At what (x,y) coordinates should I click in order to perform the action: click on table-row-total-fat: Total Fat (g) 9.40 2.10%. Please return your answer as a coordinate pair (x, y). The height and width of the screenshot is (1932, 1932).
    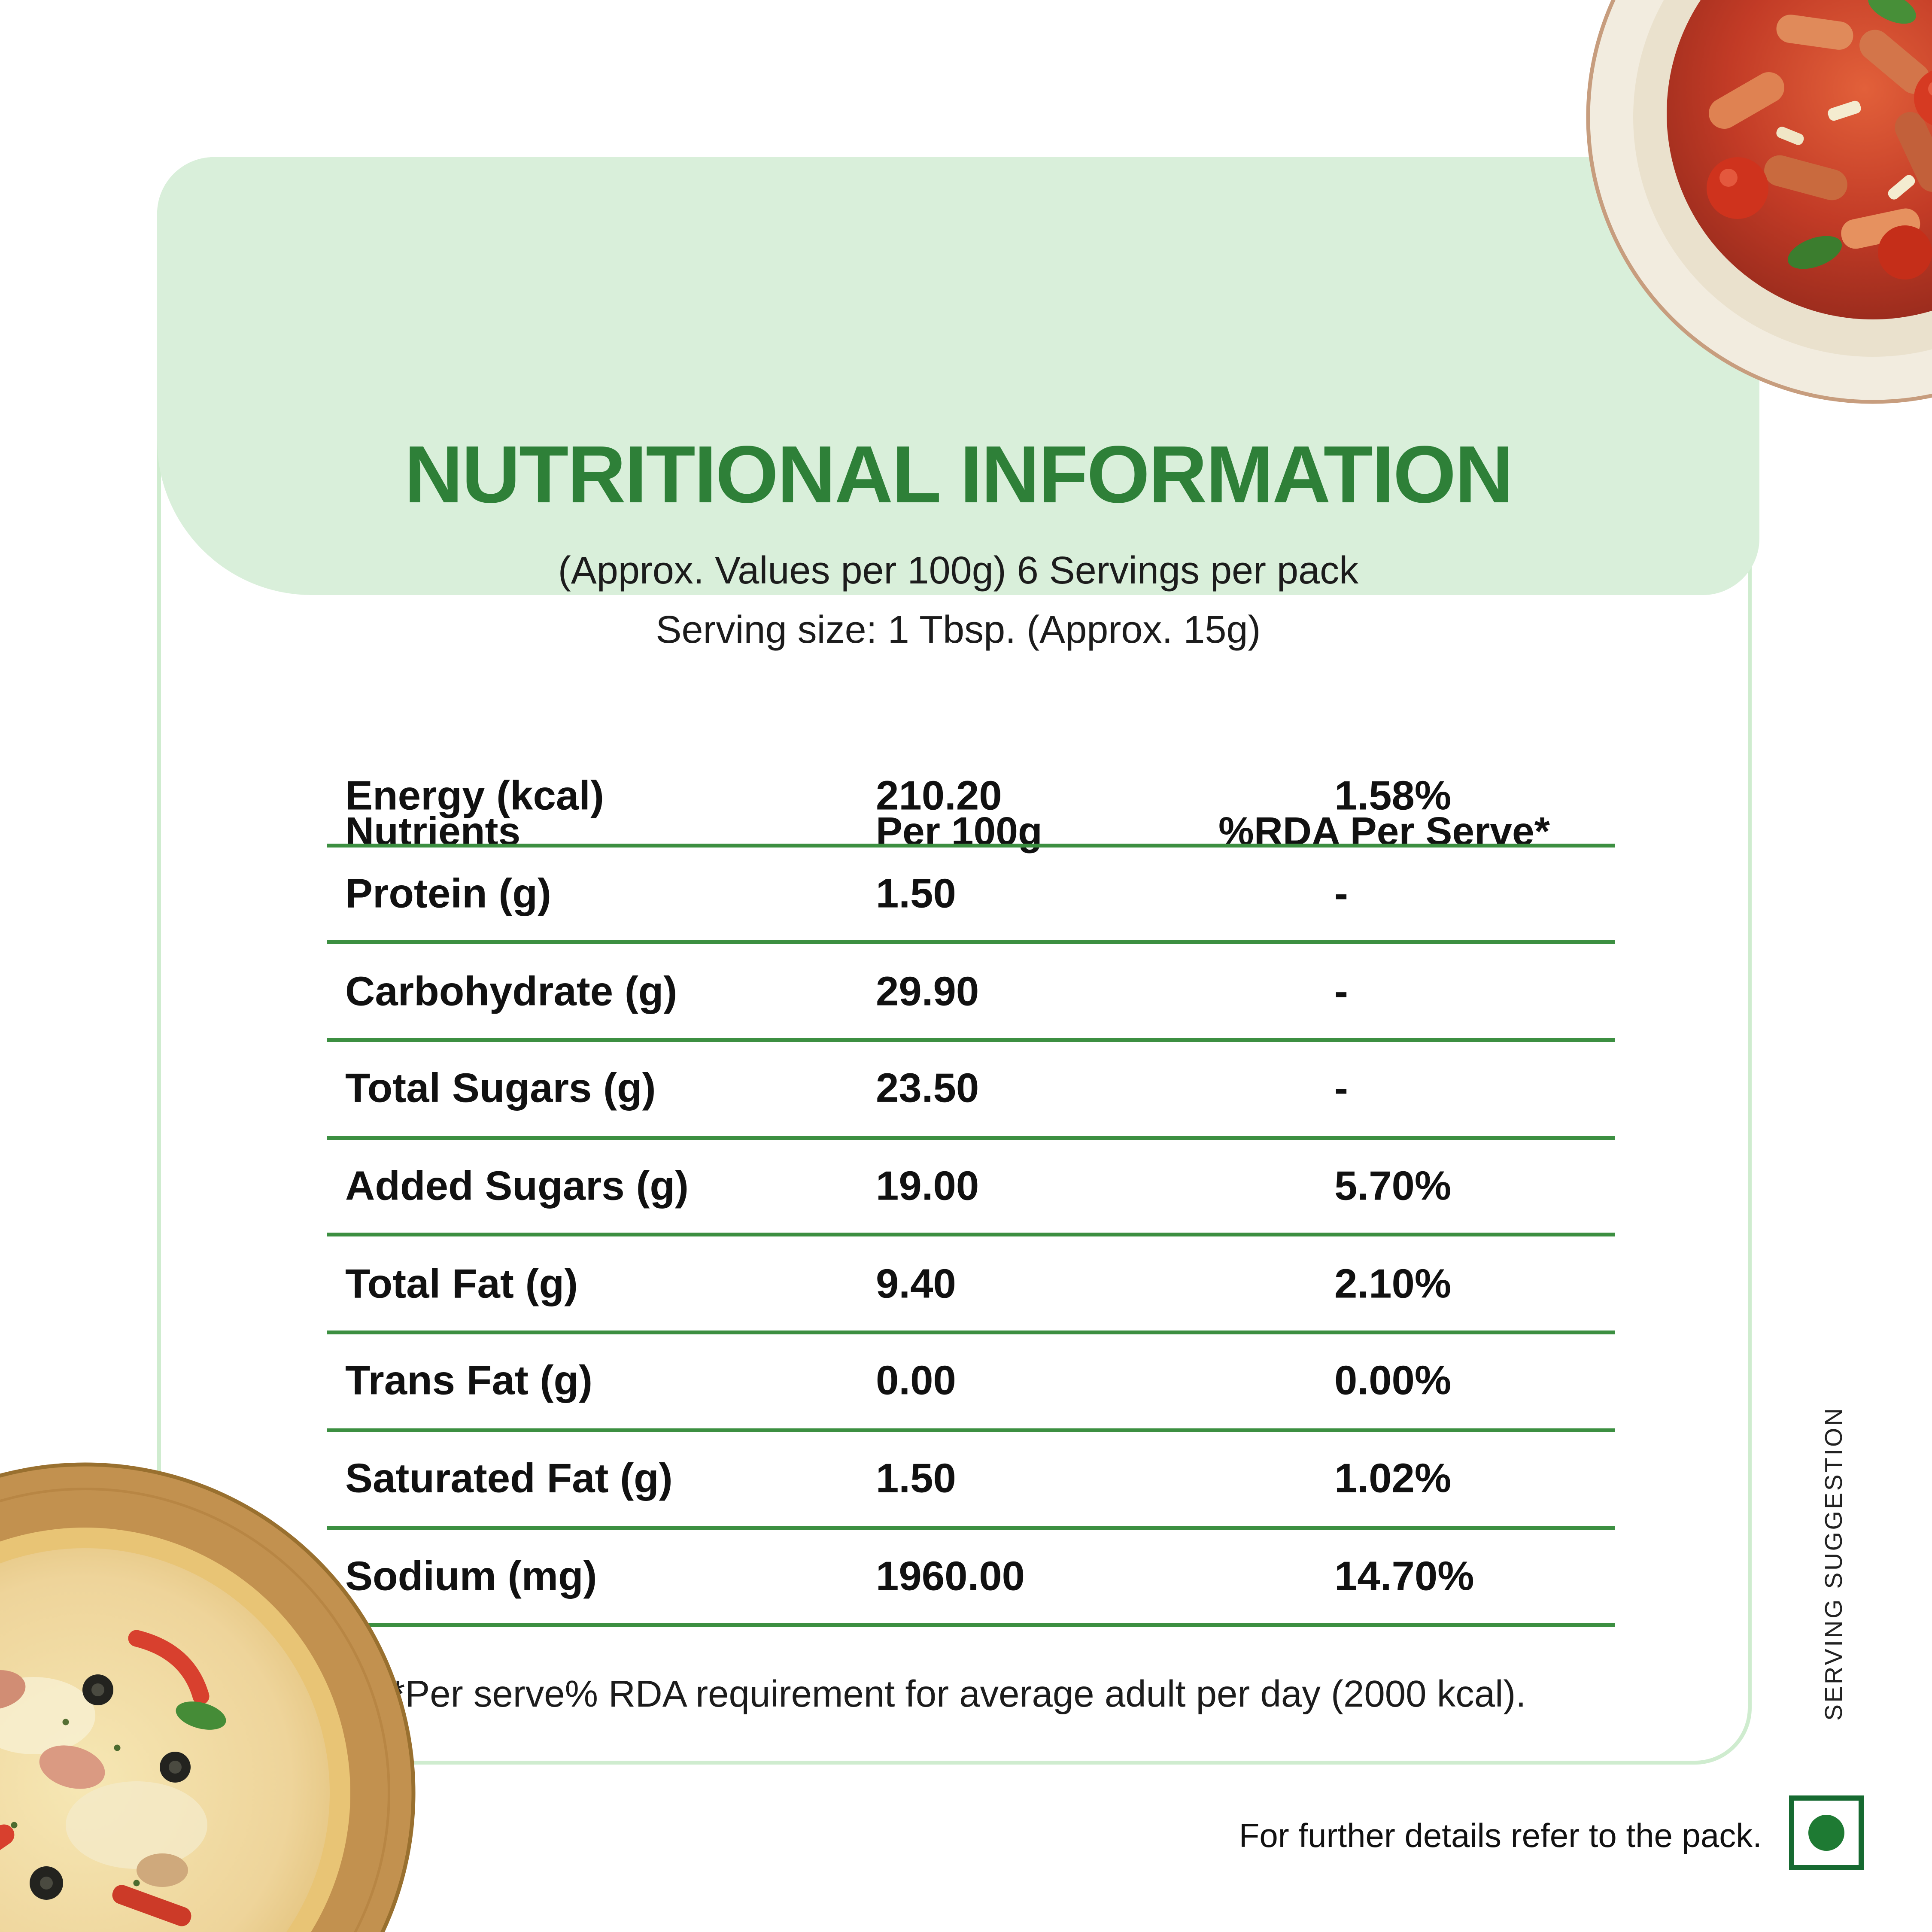
    Looking at the image, I should click on (971, 1286).